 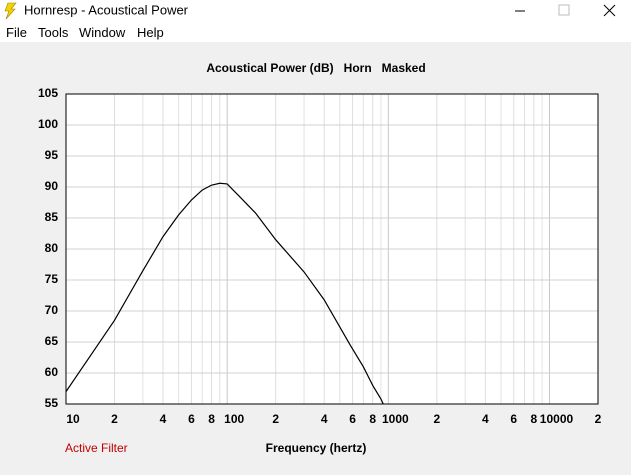 I want to click on y-tick-label: 70, so click(x=52, y=310).